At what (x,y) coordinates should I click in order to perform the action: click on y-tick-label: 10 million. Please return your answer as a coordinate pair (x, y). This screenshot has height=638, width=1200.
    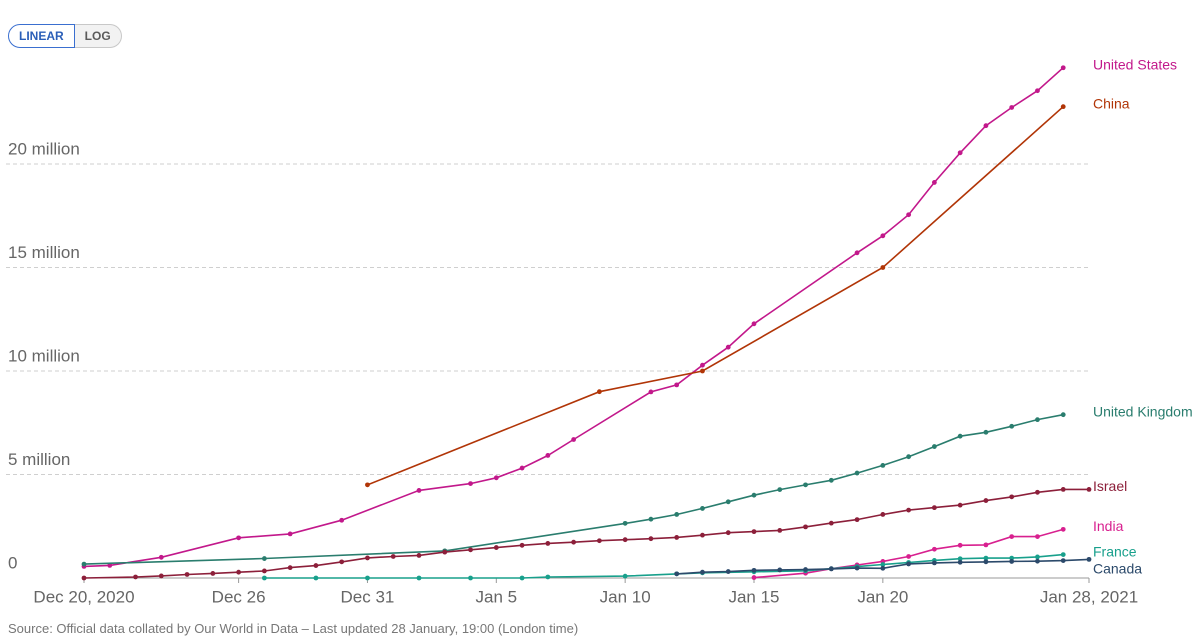
    Looking at the image, I should click on (44, 355).